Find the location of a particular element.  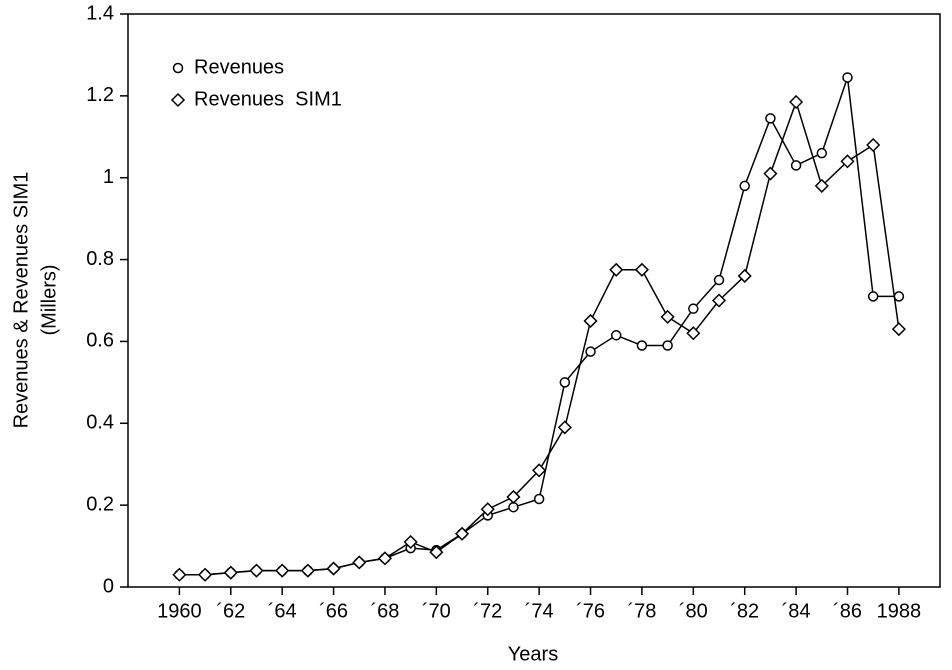

x-tick-label: ´72 is located at coordinates (487, 611).